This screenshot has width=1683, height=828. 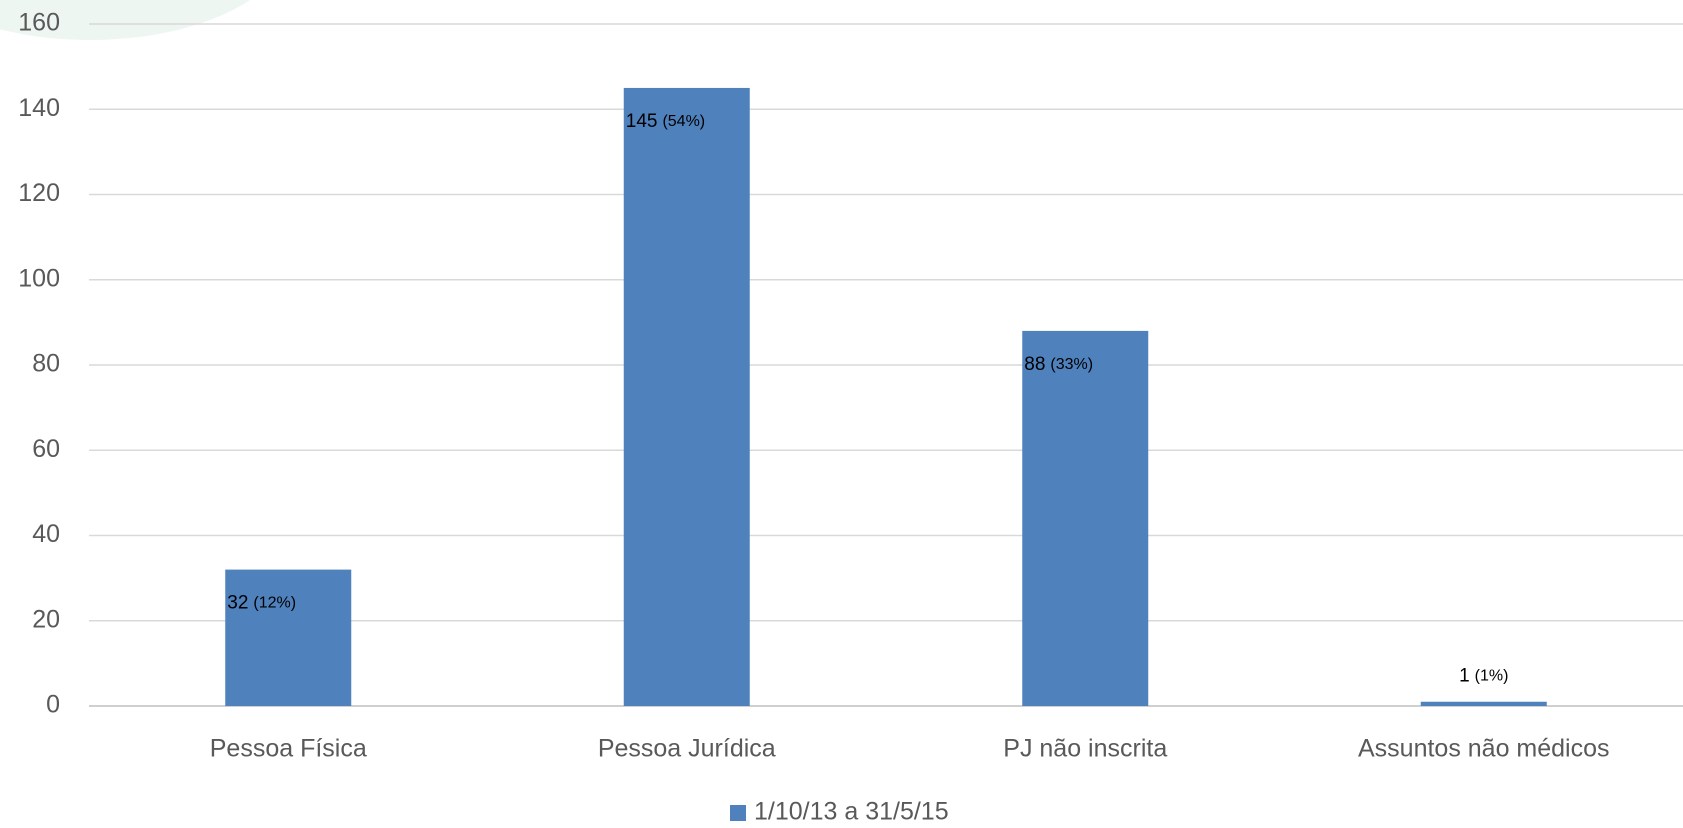 I want to click on data-label-share: (12%), so click(x=274, y=603).